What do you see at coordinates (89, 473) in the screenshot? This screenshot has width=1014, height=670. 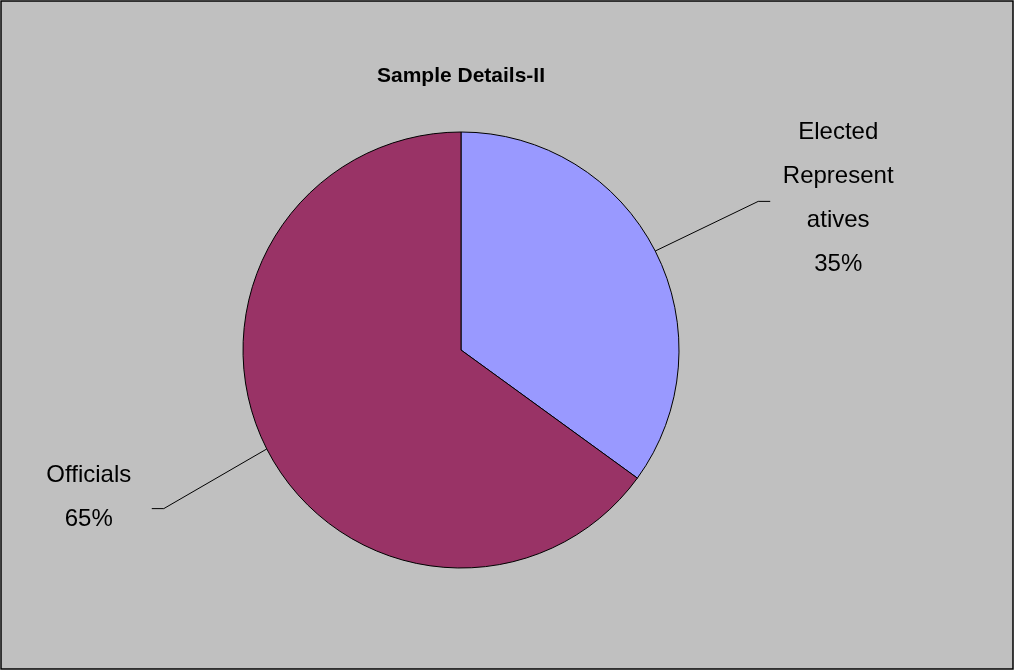 I see `slice-label: Officials` at bounding box center [89, 473].